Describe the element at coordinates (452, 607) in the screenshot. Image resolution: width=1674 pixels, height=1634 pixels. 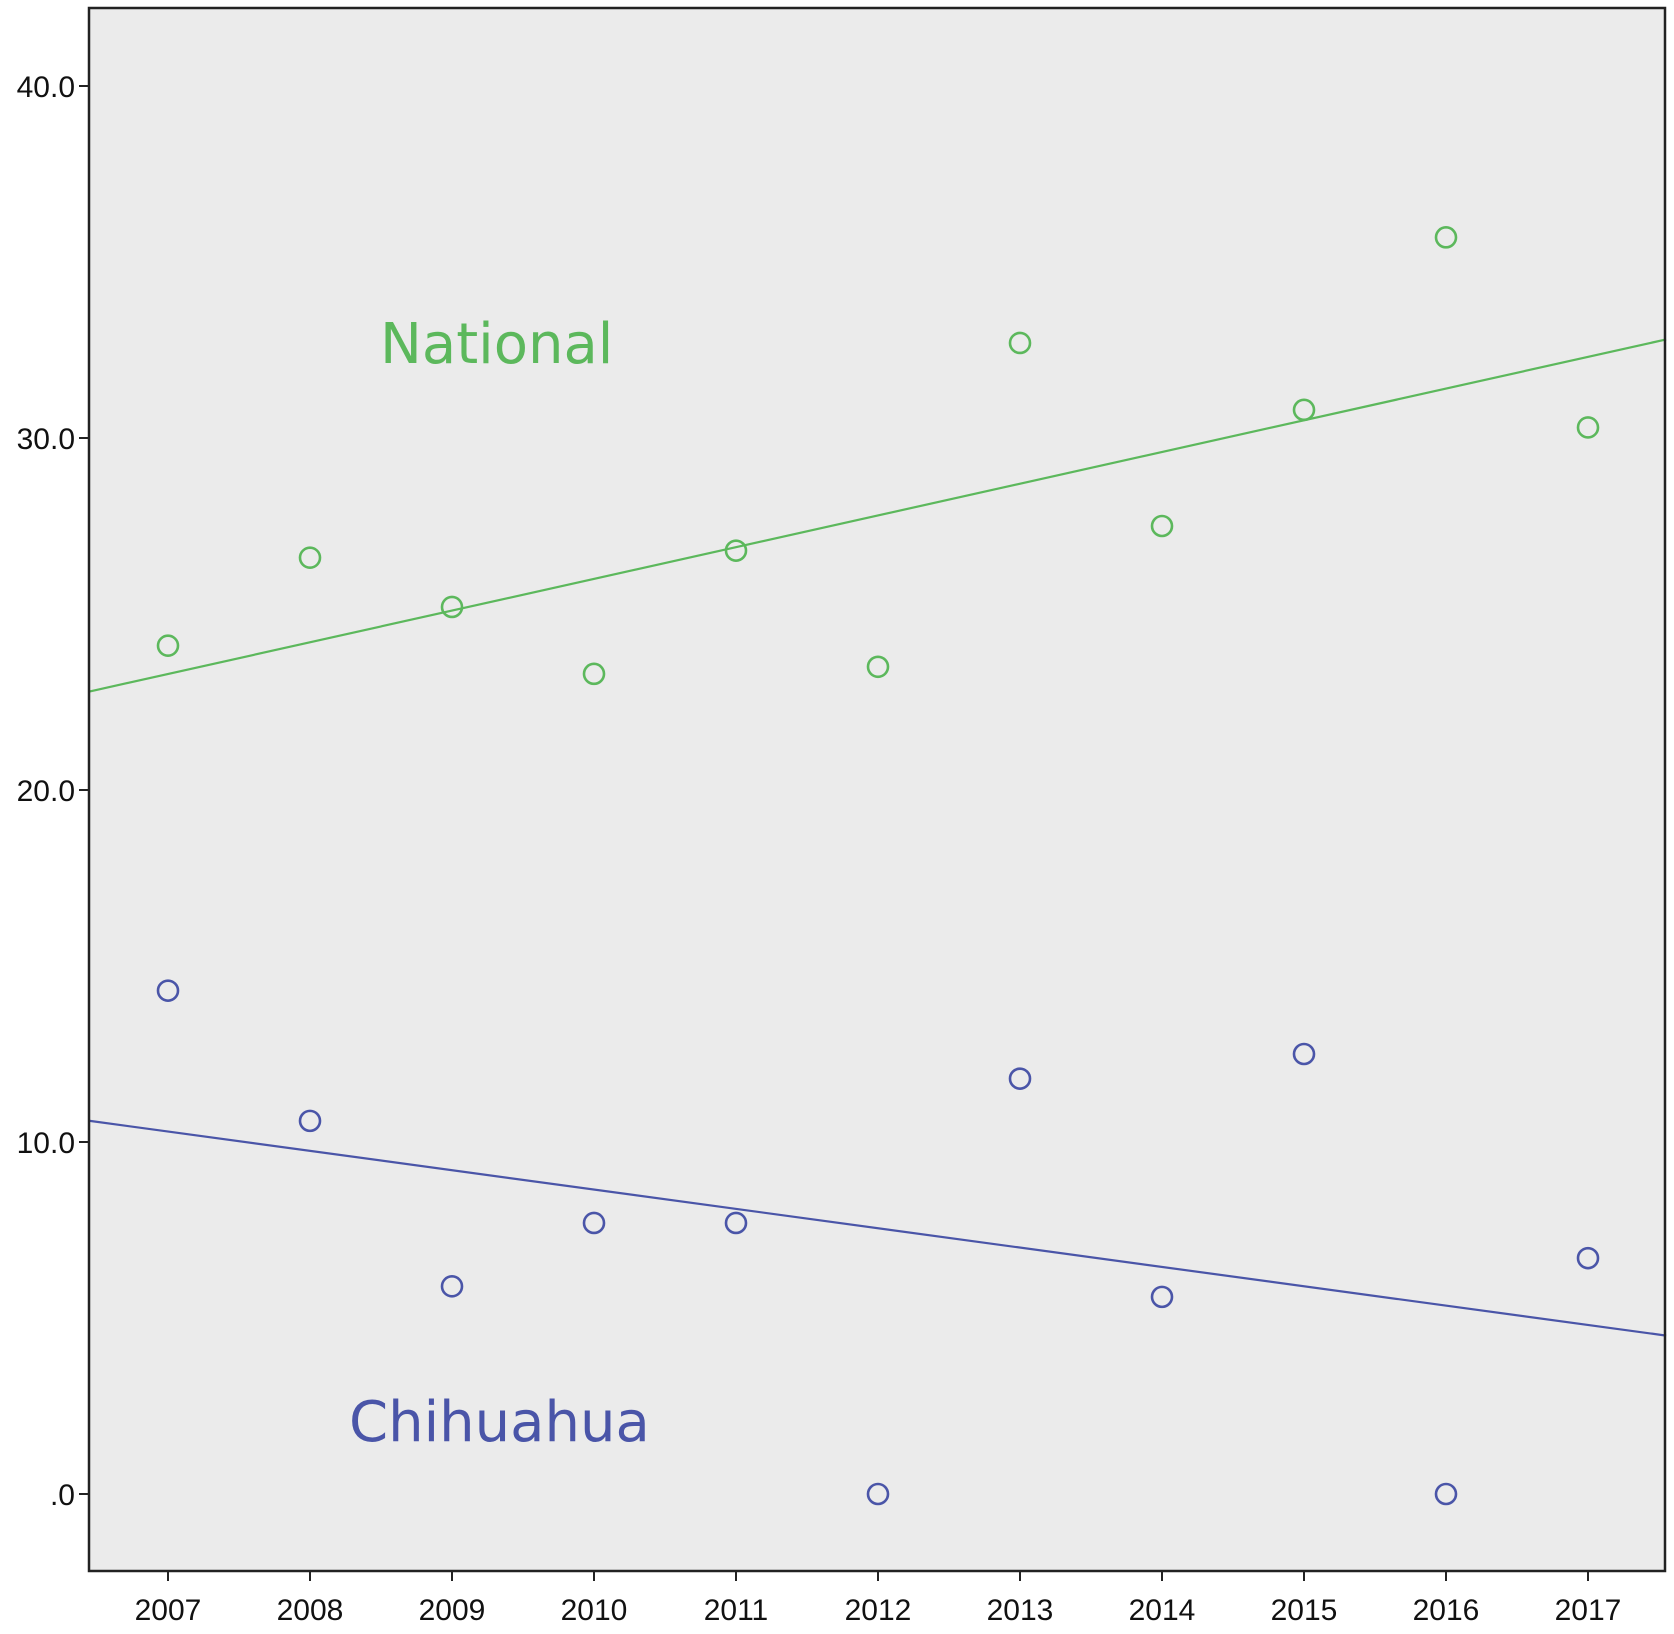
I see `data-point-national-2009` at that location.